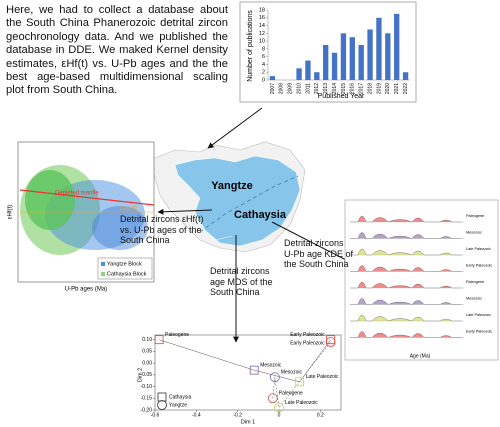  Describe the element at coordinates (147, 387) in the screenshot. I see `y-tick-label: -0.10` at that location.